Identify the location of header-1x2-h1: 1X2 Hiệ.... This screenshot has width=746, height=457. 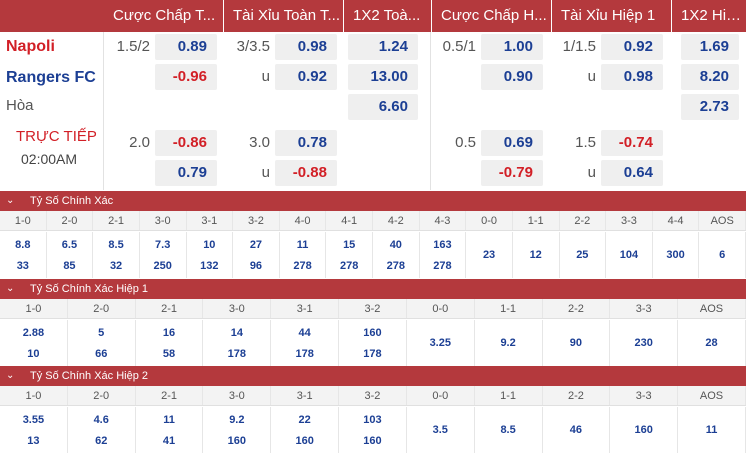
(708, 16).